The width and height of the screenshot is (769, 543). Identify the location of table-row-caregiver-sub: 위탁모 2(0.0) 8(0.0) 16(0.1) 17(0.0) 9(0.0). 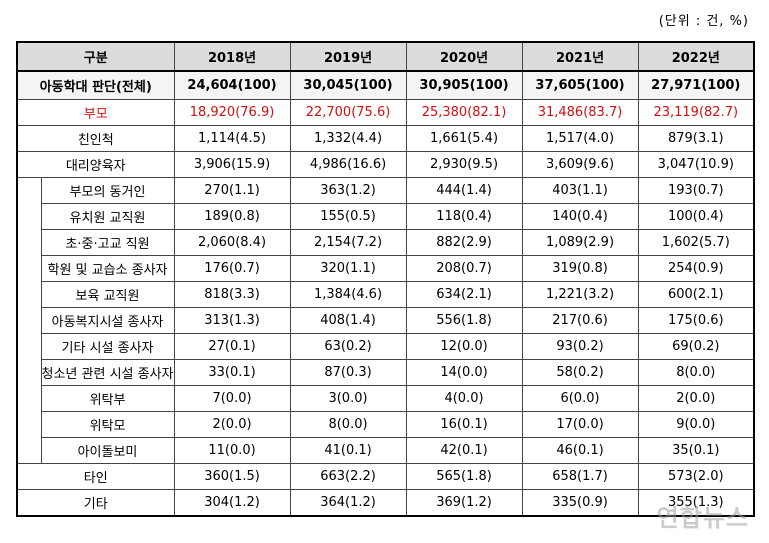
(386, 424).